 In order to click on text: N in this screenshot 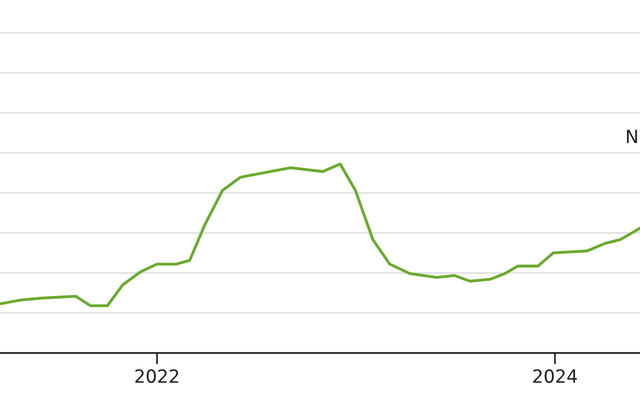, I will do `click(631, 136)`.